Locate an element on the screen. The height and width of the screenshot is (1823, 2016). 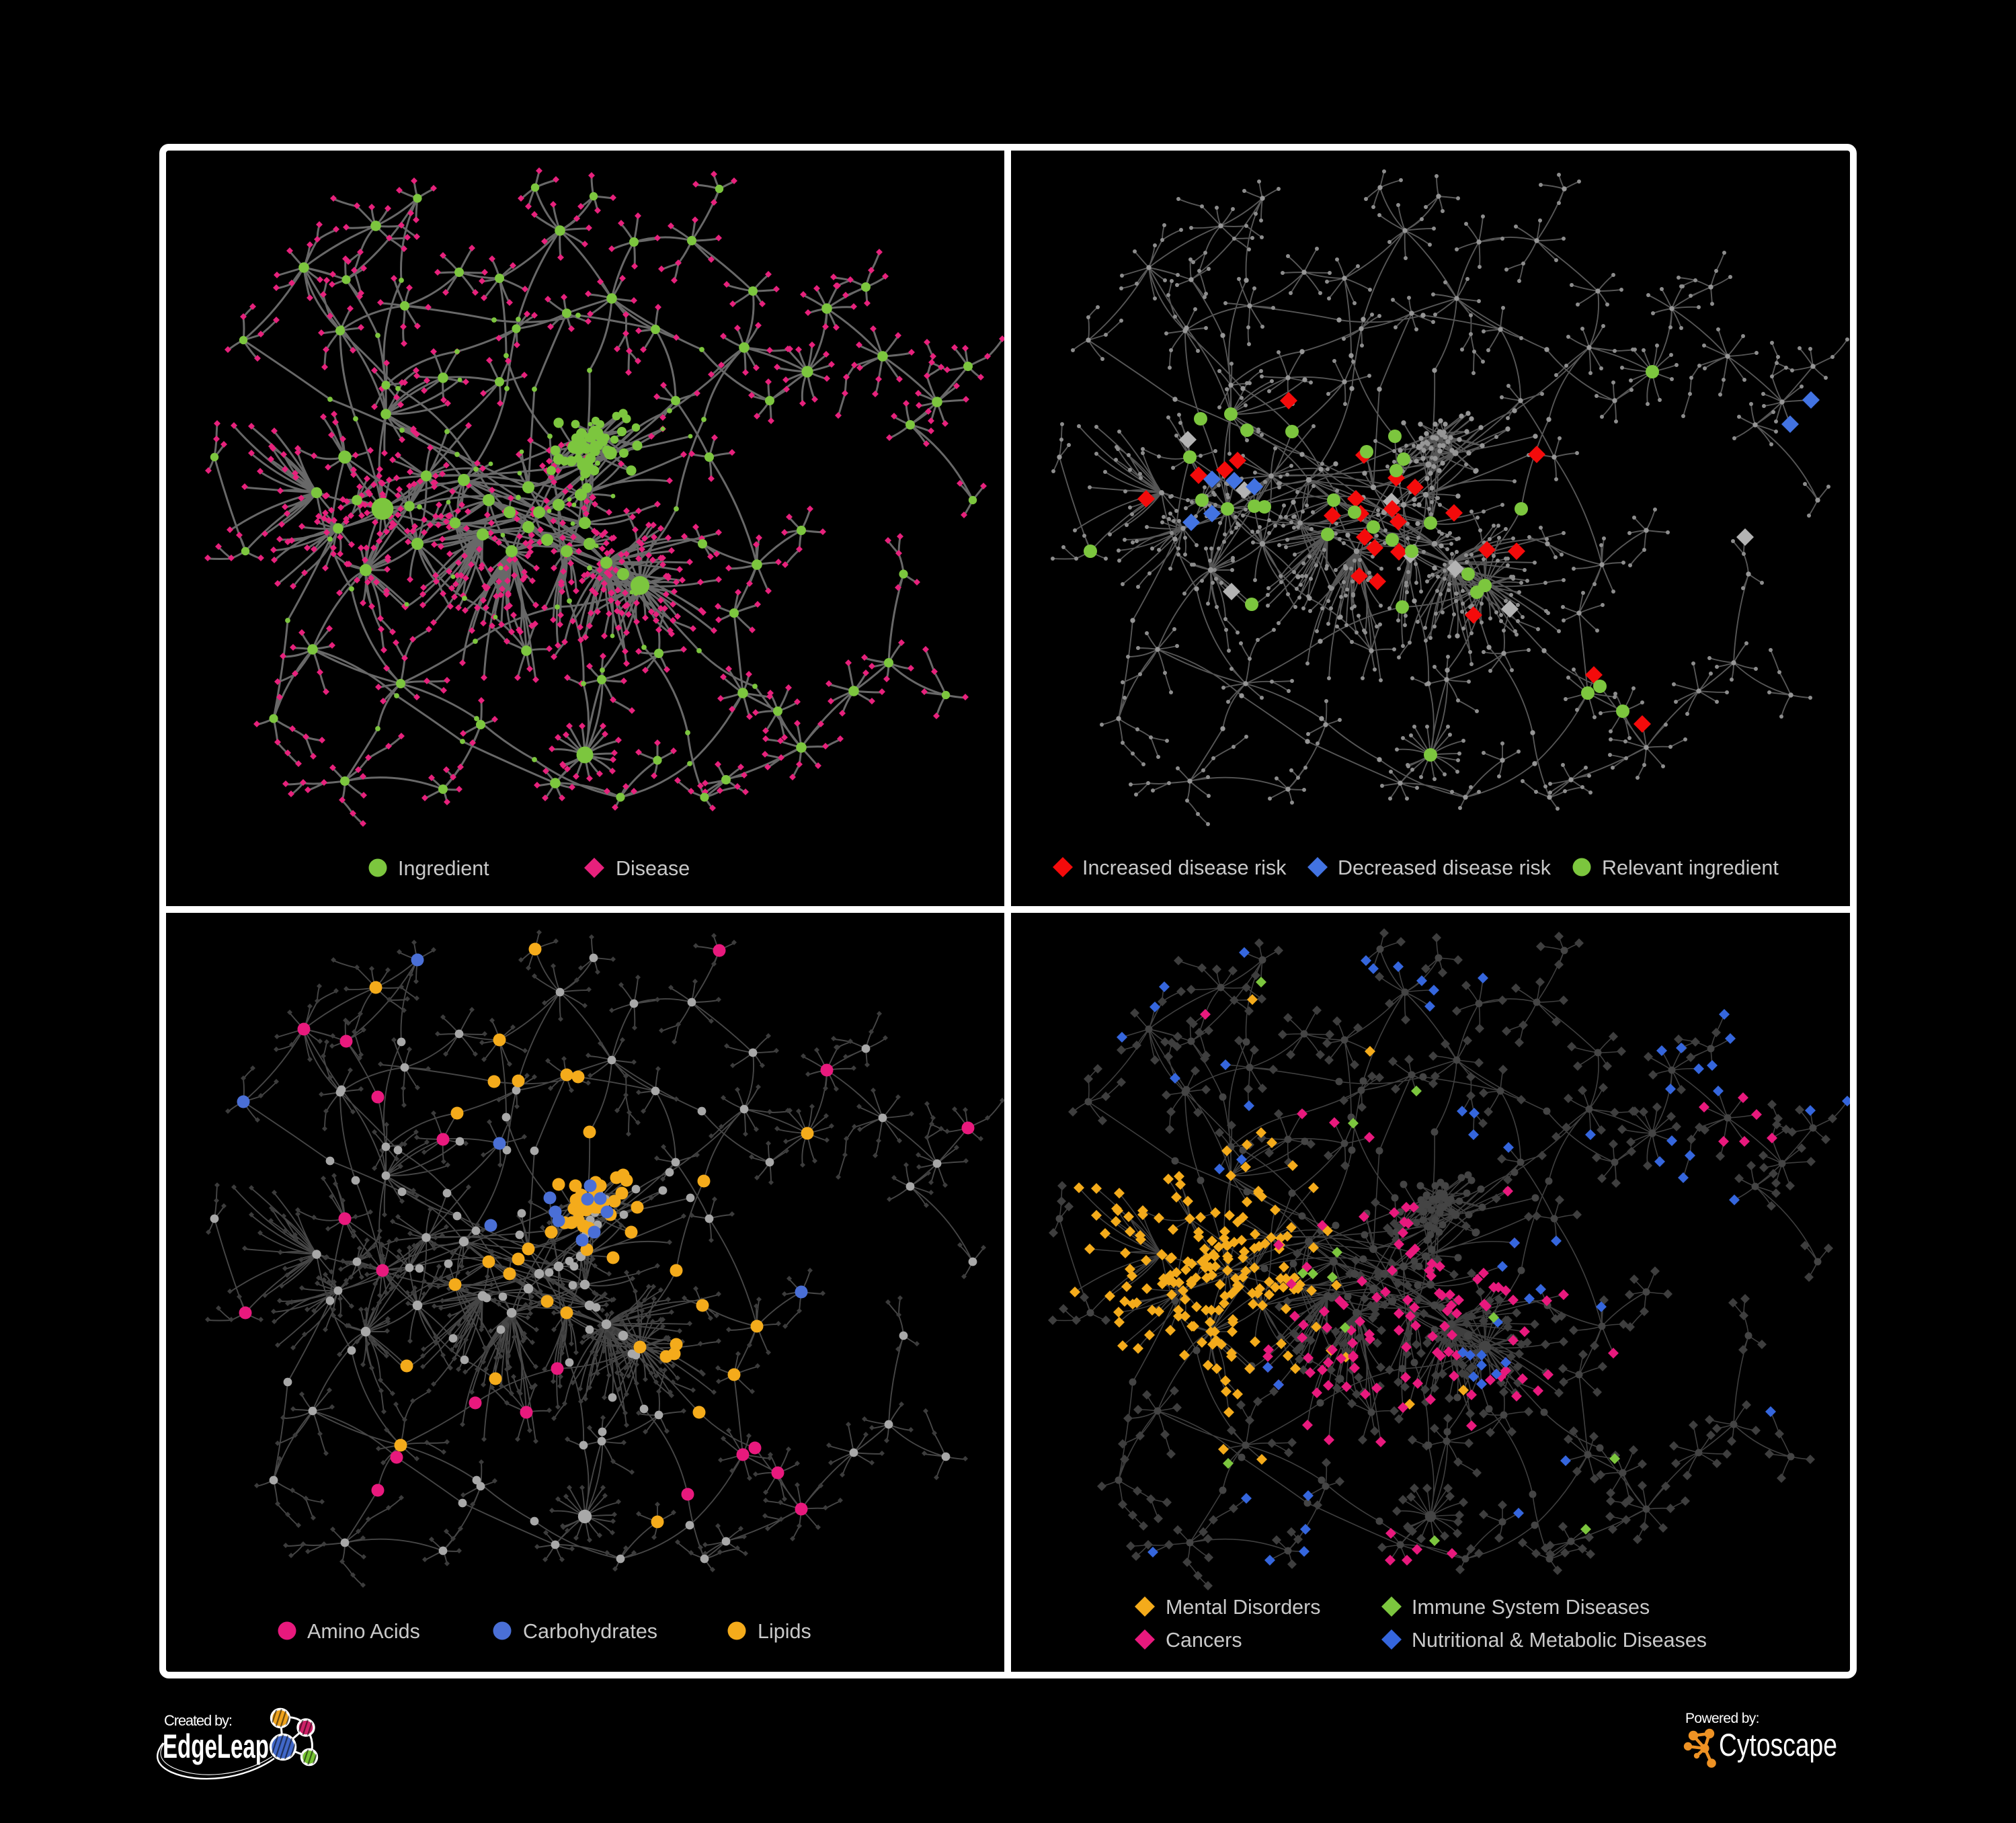
svg-text: Decreased disease risk is located at coordinates (1444, 868).